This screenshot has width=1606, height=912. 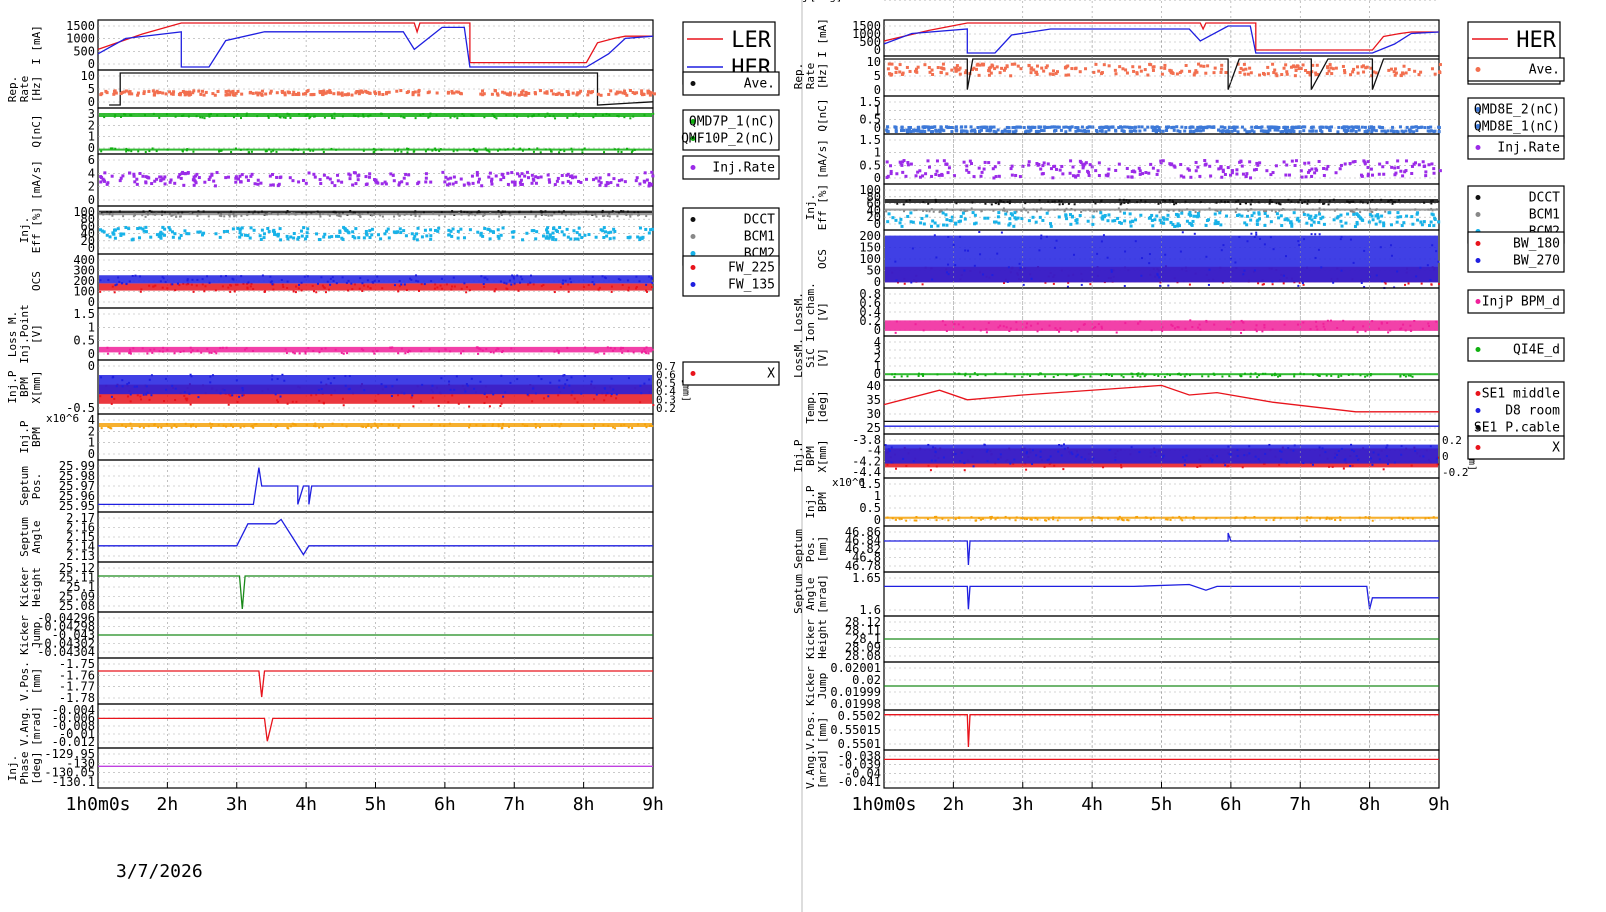 What do you see at coordinates (751, 40) in the screenshot?
I see `legend-label: LER` at bounding box center [751, 40].